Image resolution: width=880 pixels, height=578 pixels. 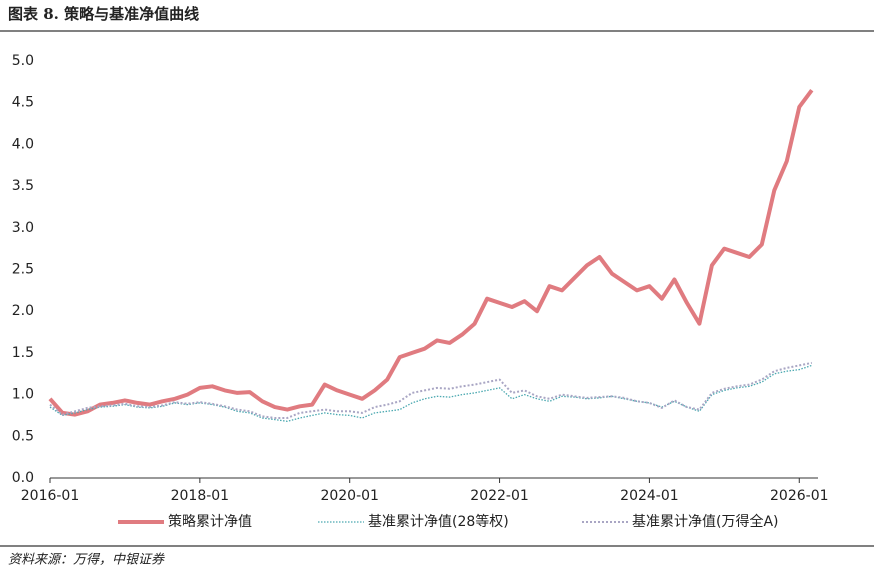 I want to click on y-tick-label: 0.0, so click(x=23, y=478).